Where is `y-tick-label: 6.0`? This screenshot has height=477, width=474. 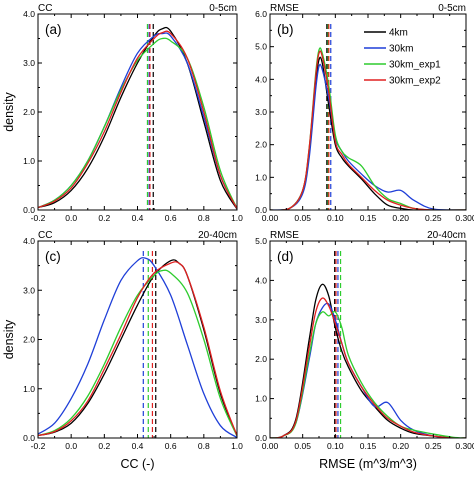 y-tick-label: 6.0 is located at coordinates (261, 14).